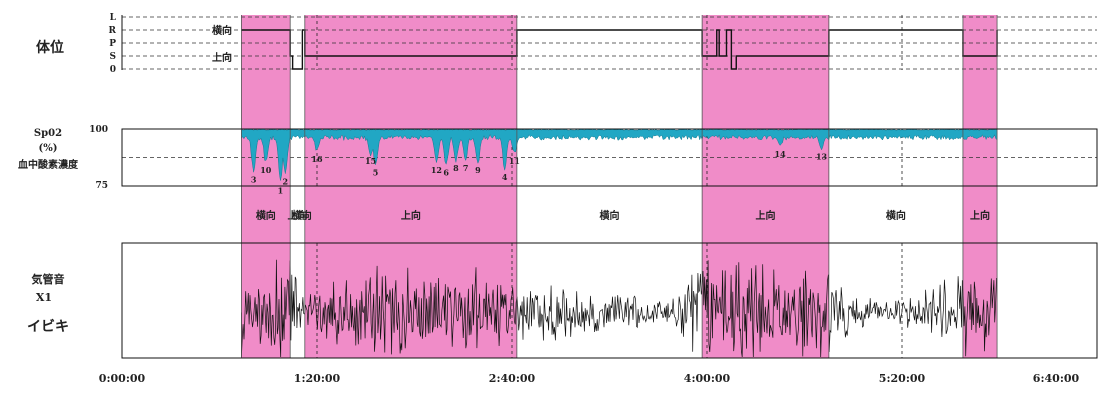 Image resolution: width=1106 pixels, height=394 pixels. I want to click on position-level-0: 0, so click(113, 70).